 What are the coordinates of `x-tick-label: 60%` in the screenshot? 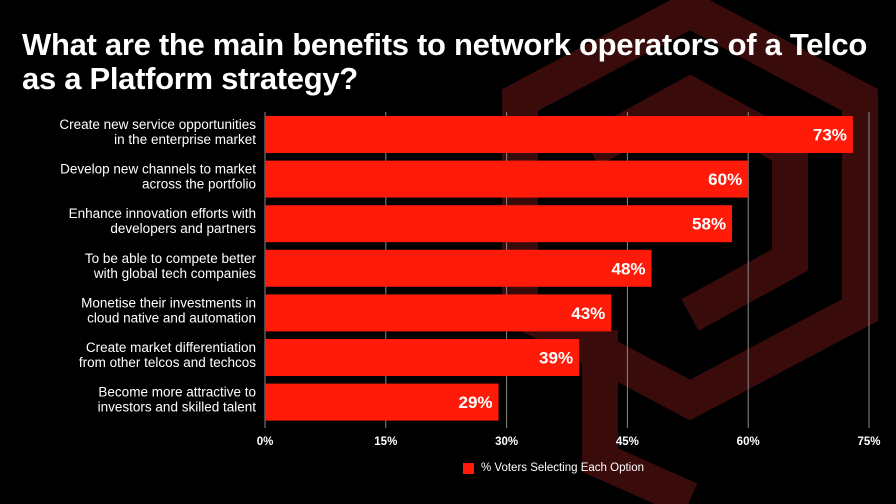 It's located at (748, 442).